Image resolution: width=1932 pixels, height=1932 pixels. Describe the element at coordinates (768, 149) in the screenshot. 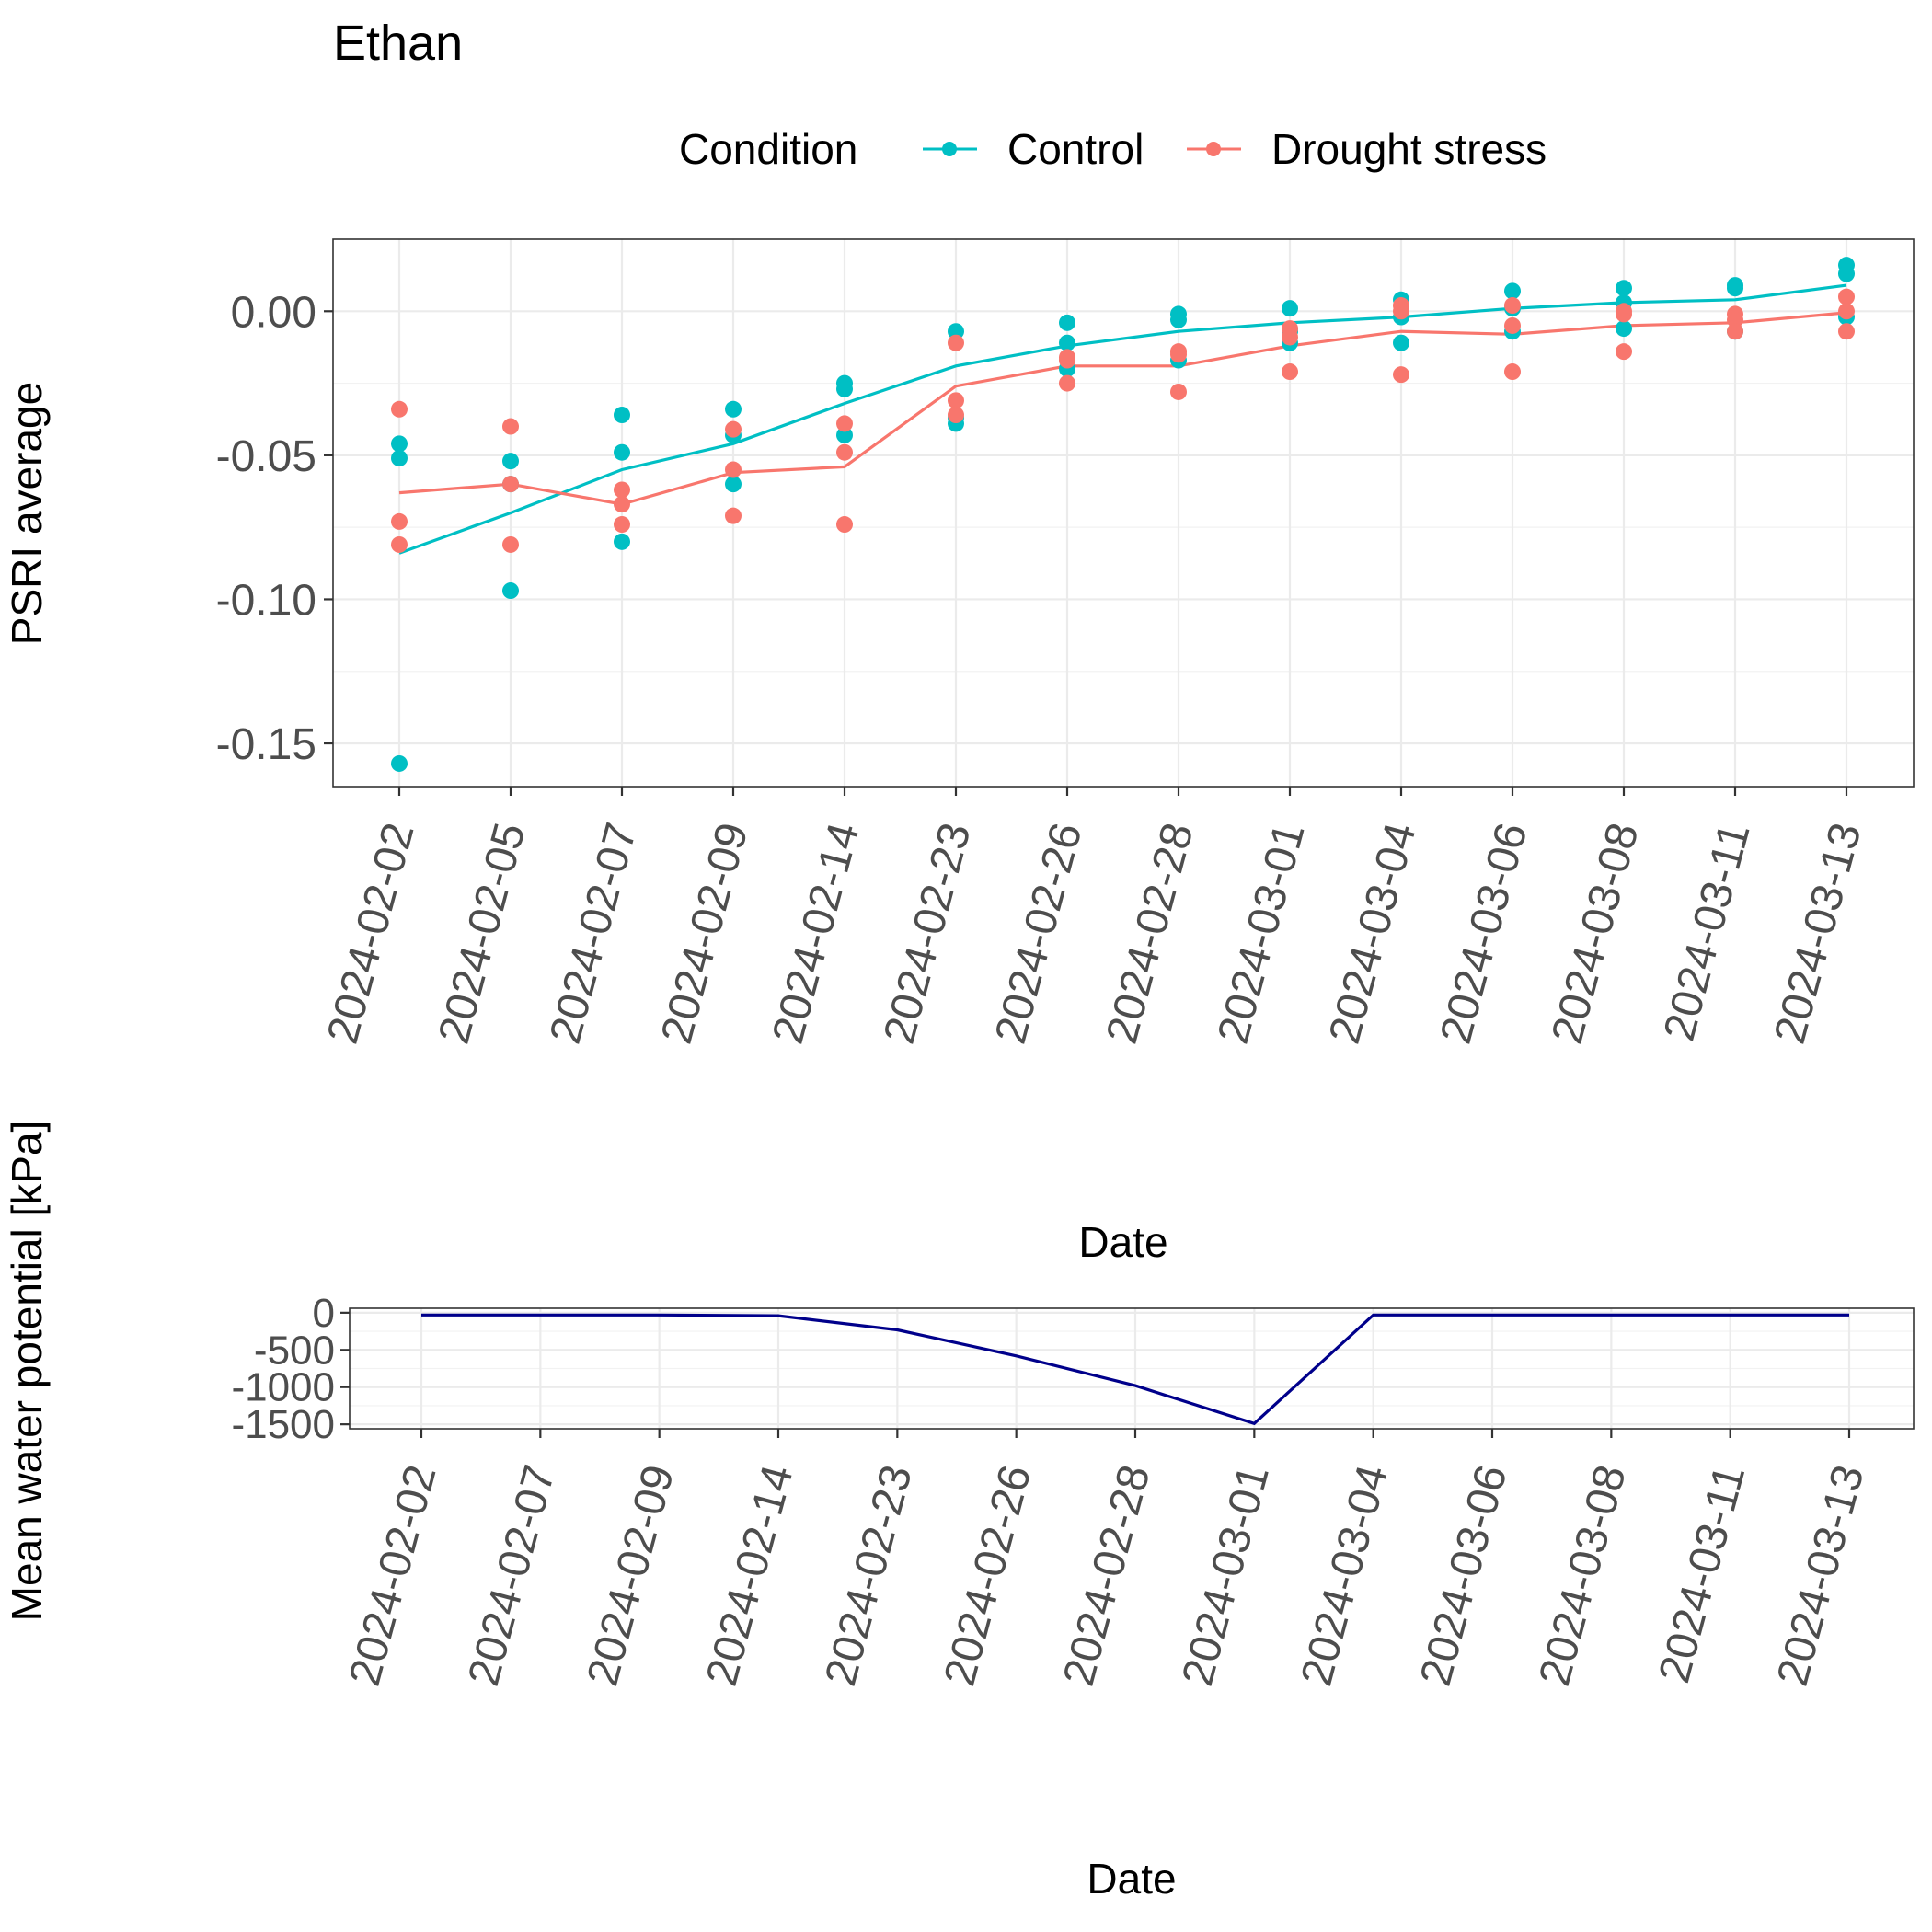

I see `legend-title: Condition` at that location.